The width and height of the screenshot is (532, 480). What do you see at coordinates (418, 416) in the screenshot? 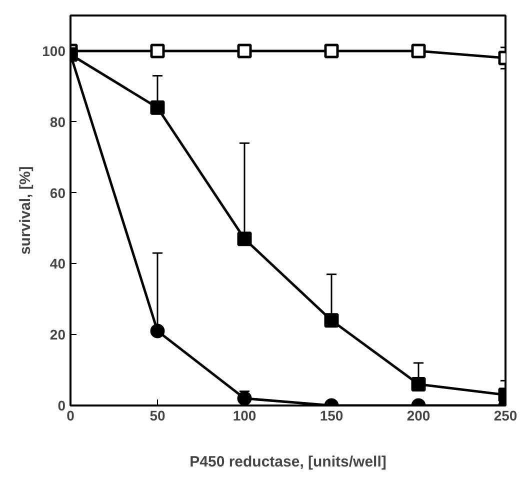
I see `x-tick-label: 200` at bounding box center [418, 416].